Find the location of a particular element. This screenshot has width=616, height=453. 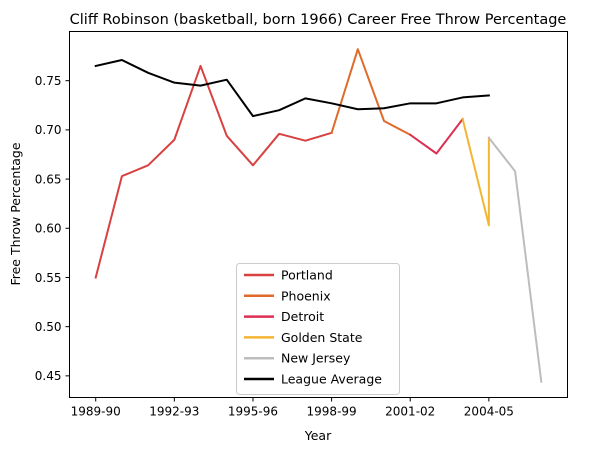

x-tick-label: 1998-99 is located at coordinates (332, 412).